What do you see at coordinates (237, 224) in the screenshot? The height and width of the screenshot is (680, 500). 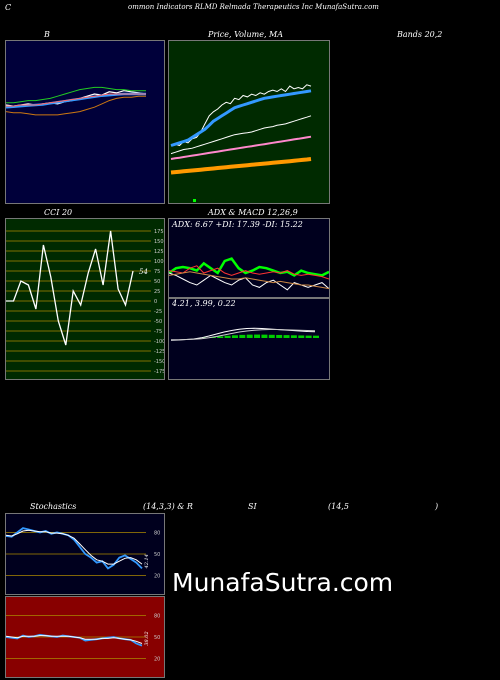 I see `adx-values: ADX: 6.67 +DI: 17.39 -DI: 15.22` at bounding box center [237, 224].